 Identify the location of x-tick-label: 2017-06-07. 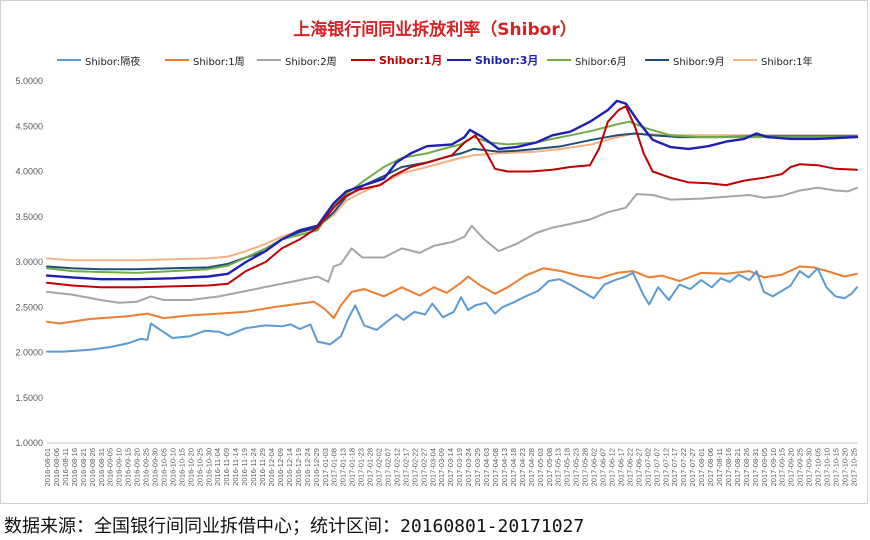
(603, 467).